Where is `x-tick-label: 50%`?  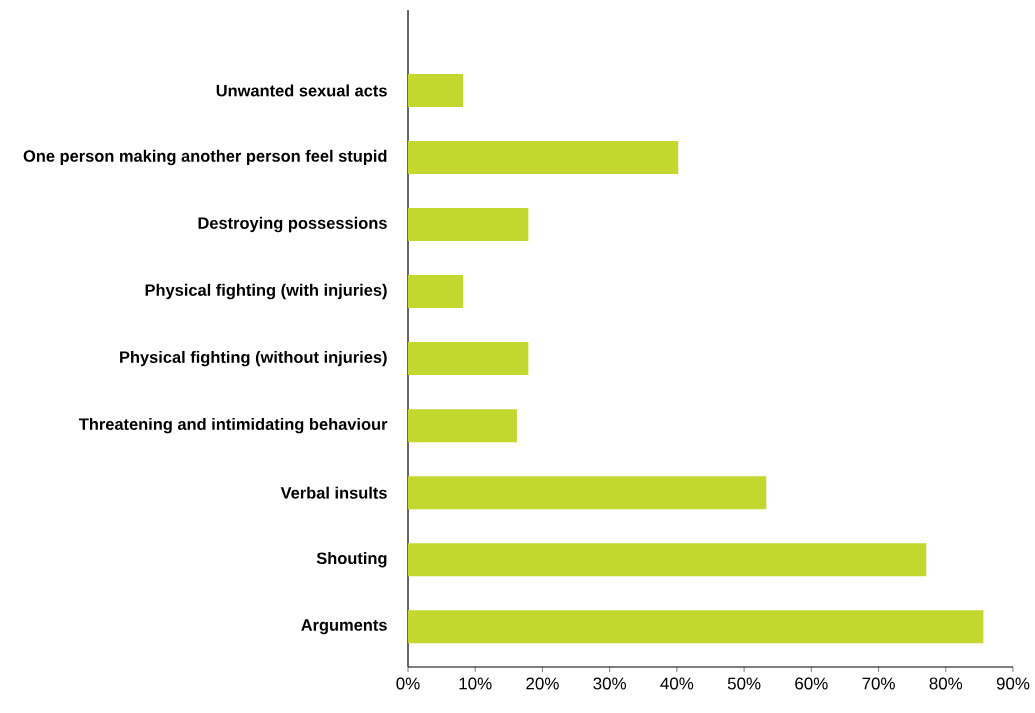 x-tick-label: 50% is located at coordinates (744, 683).